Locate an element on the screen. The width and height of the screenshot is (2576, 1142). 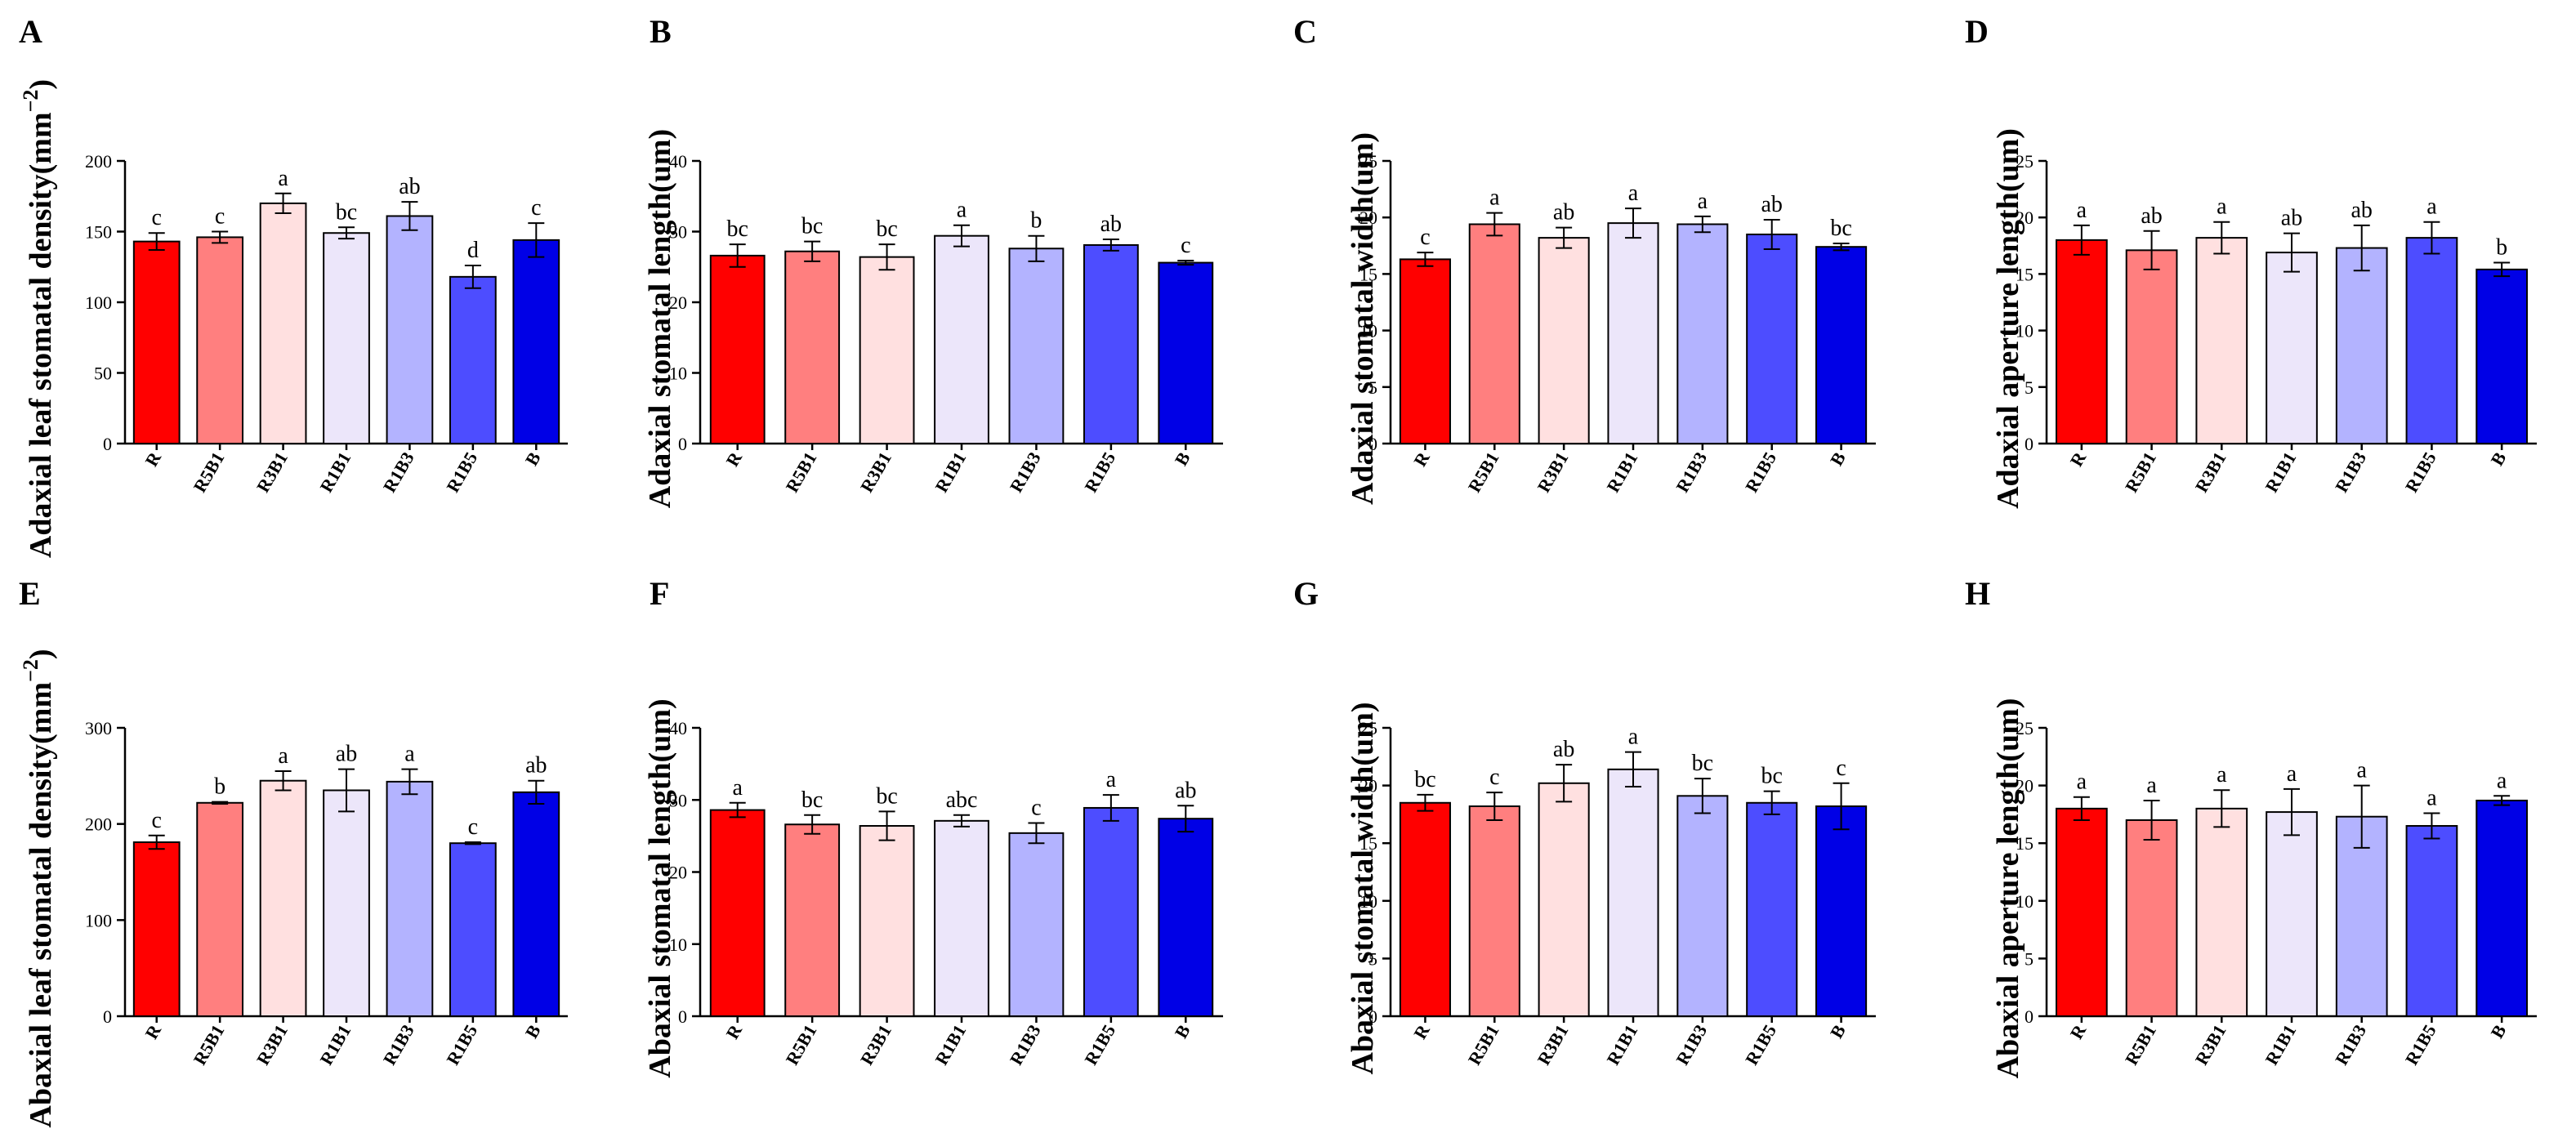
panel-label: C is located at coordinates (1305, 31).